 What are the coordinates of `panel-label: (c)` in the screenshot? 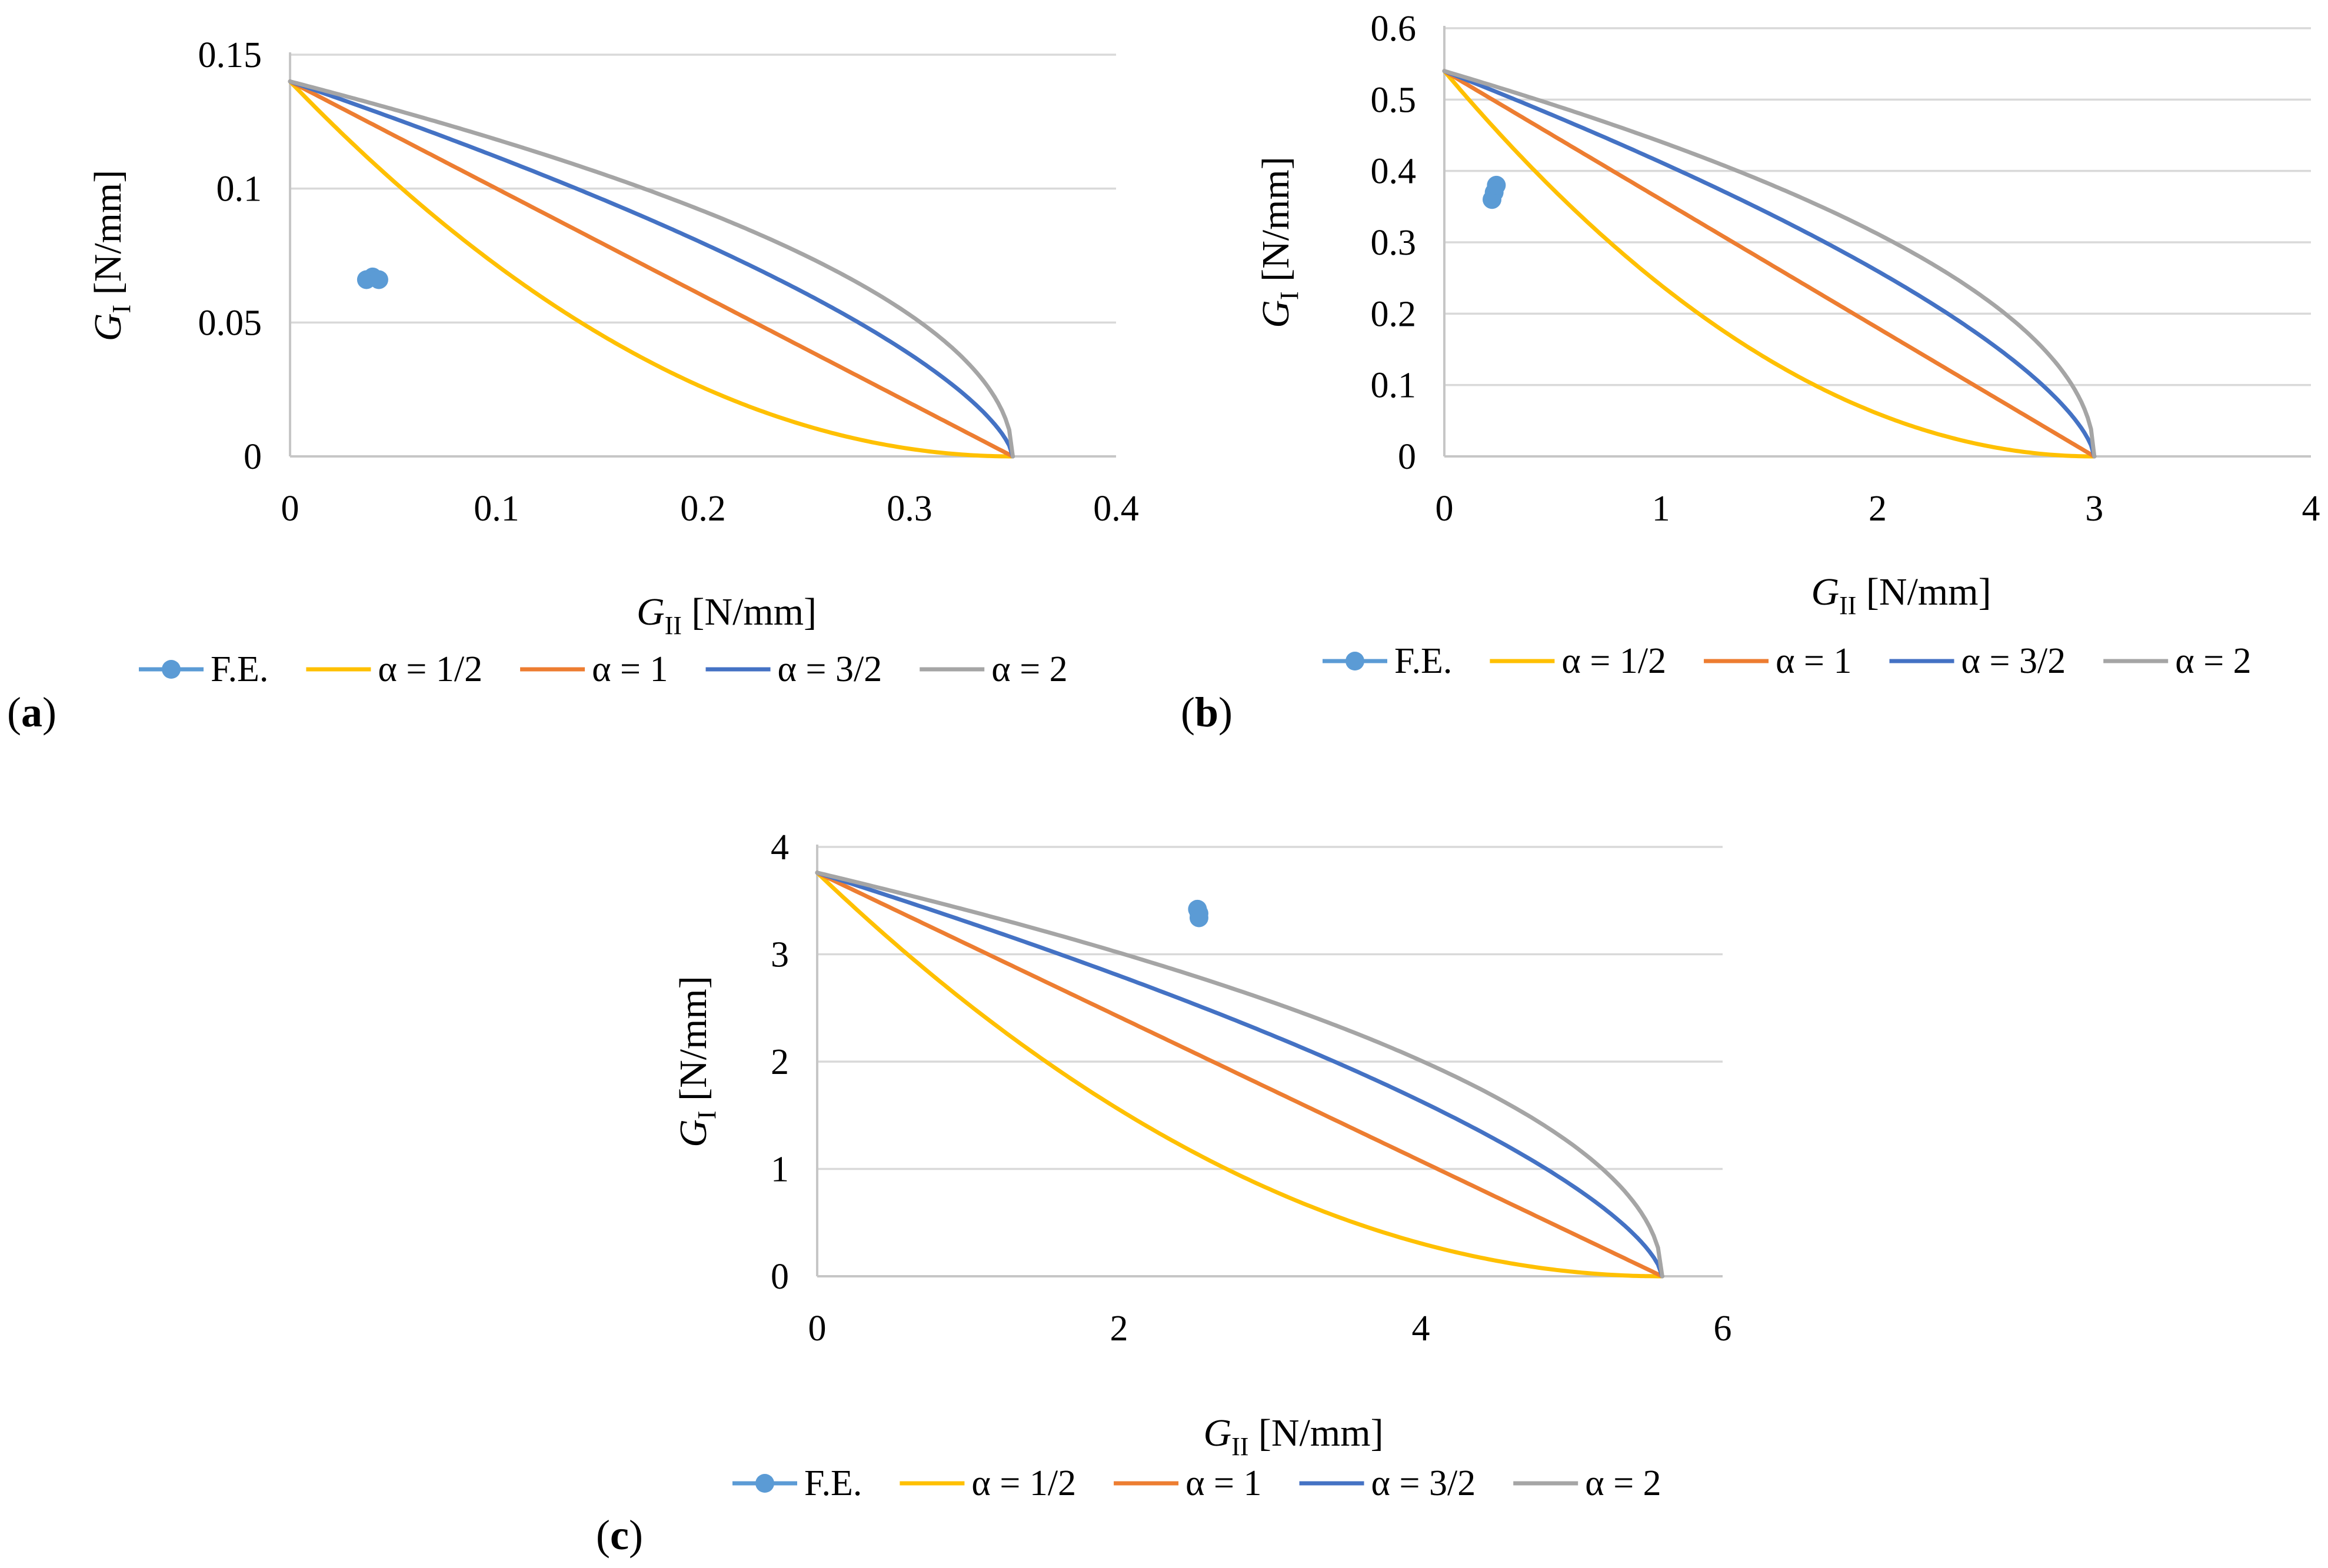 It's located at (619, 1535).